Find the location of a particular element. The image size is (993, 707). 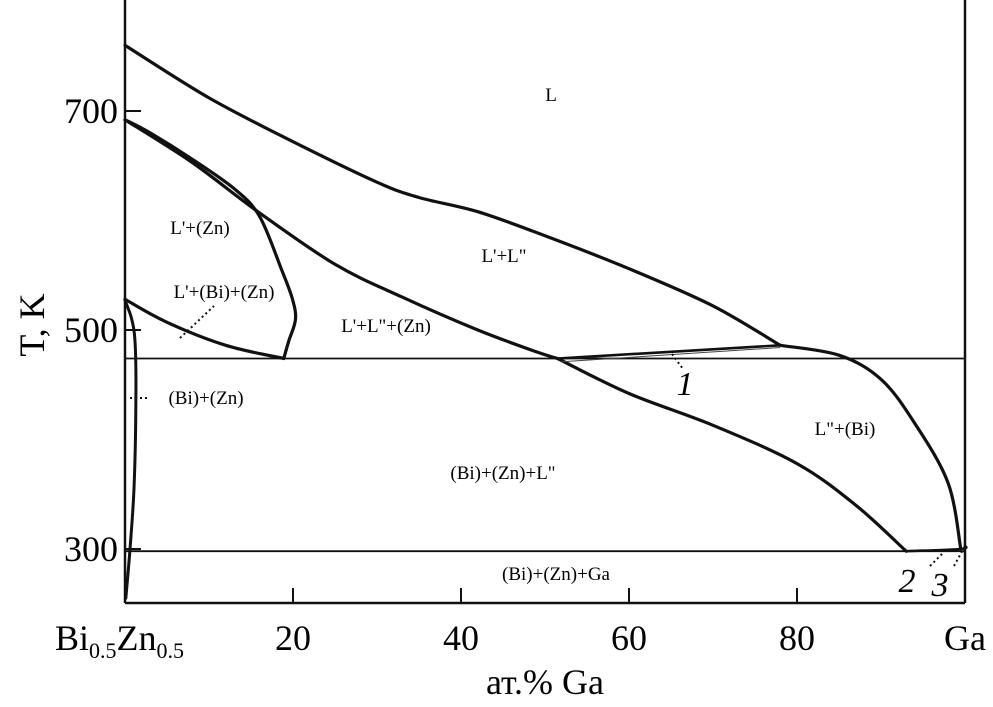

boundary-zn-liquidus is located at coordinates (210, 239).